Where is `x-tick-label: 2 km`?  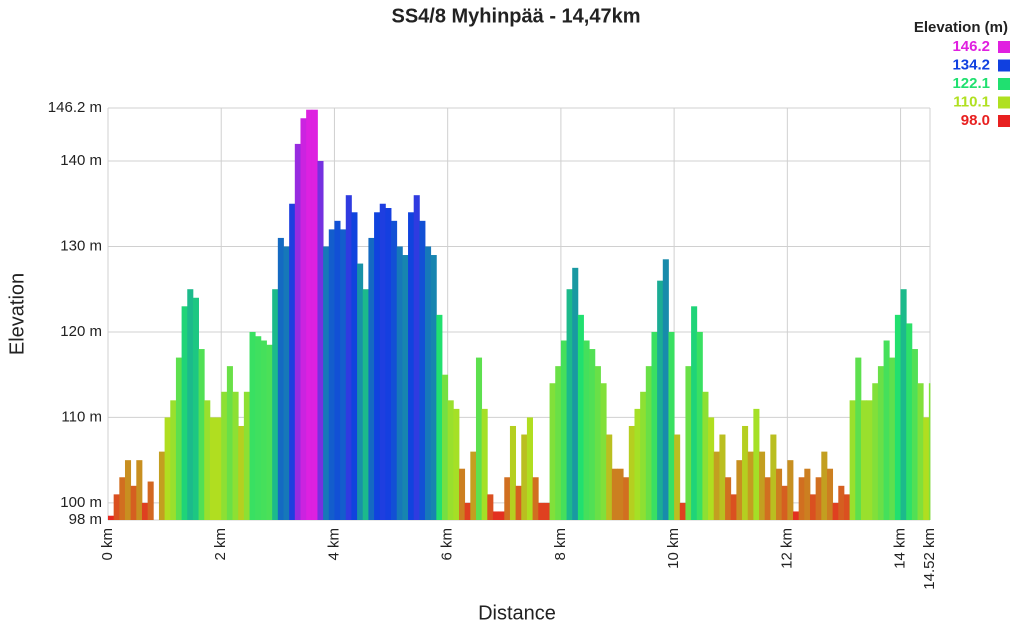 x-tick-label: 2 km is located at coordinates (220, 544).